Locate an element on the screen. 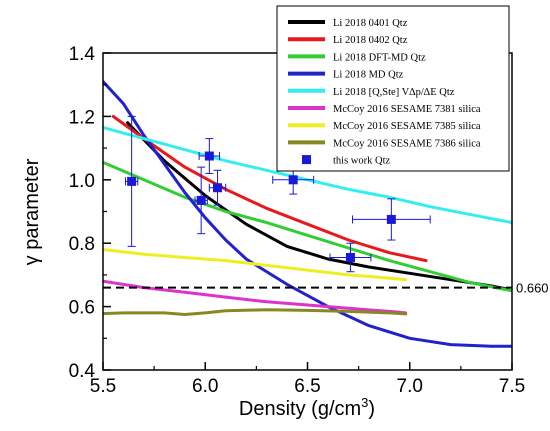 This screenshot has height=431, width=550. x-tick-label: 7.5 is located at coordinates (512, 386).